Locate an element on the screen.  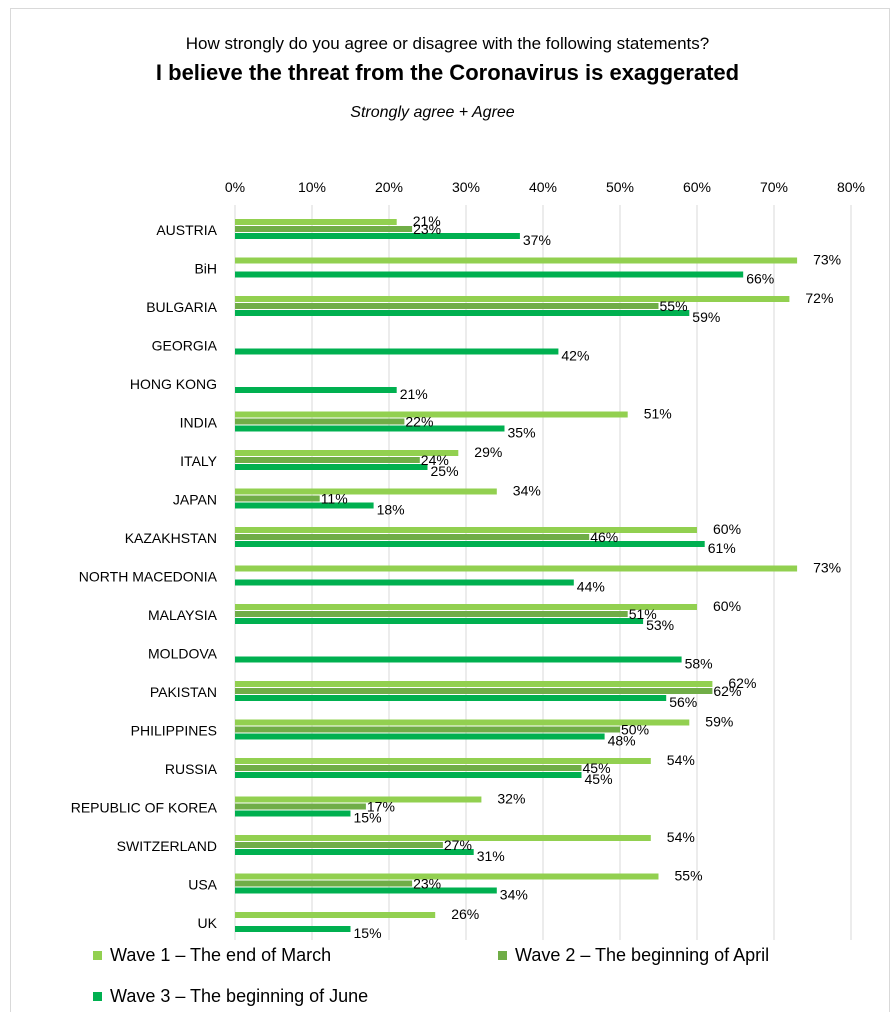
data-label: 50% is located at coordinates (635, 730).